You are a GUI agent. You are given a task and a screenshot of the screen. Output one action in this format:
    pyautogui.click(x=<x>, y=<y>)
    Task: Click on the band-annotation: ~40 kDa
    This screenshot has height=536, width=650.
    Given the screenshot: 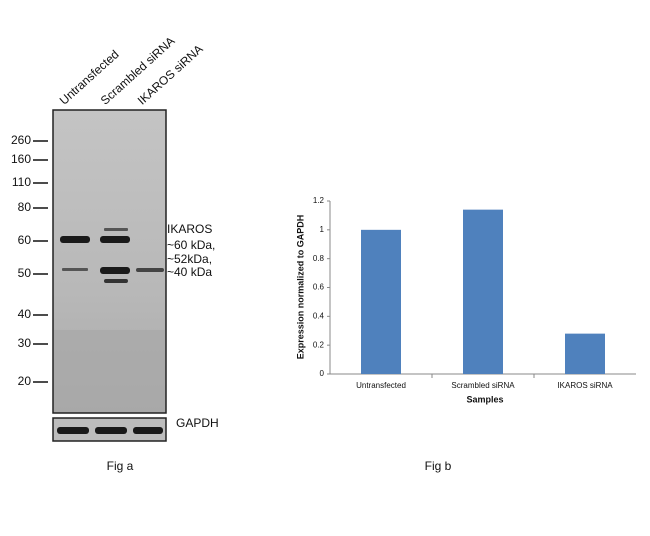 What is the action you would take?
    pyautogui.click(x=189, y=272)
    